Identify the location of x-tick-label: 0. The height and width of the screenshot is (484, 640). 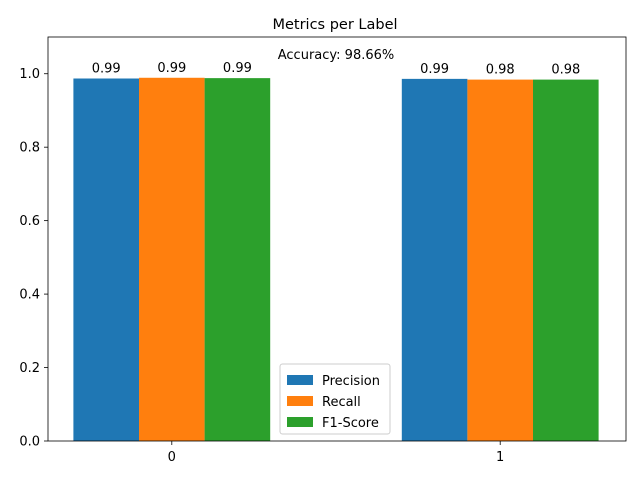
(172, 457).